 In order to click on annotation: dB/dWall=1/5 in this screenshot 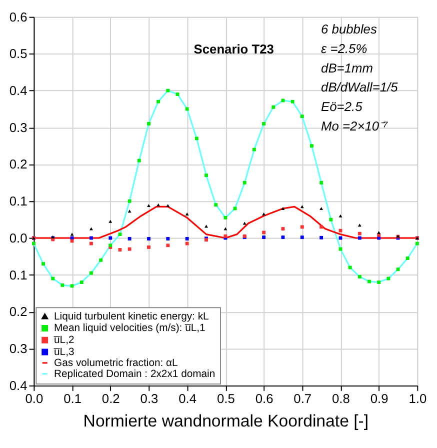, I will do `click(360, 87)`.